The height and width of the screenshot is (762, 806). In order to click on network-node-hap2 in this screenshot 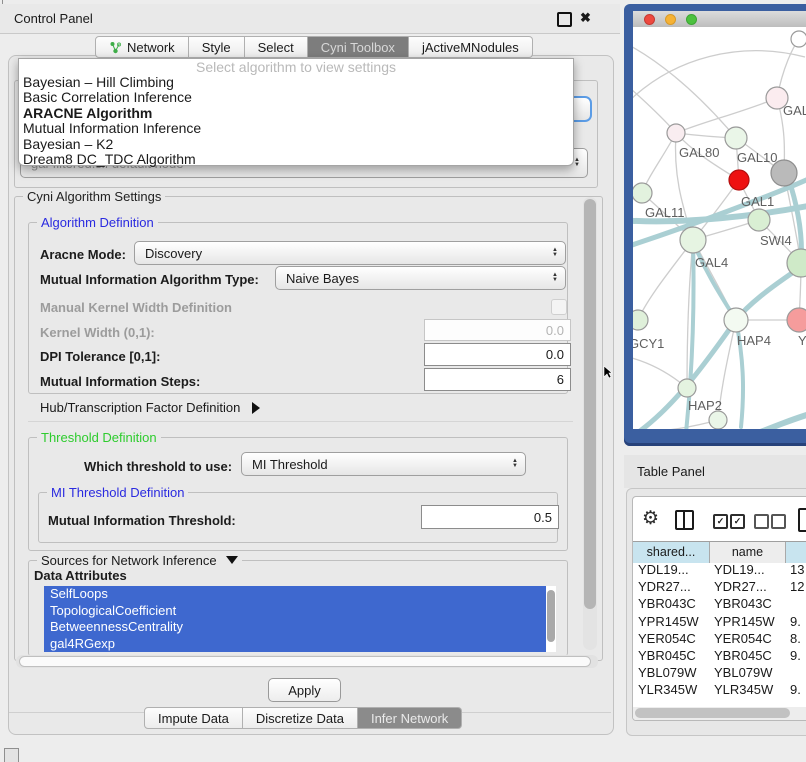, I will do `click(687, 388)`.